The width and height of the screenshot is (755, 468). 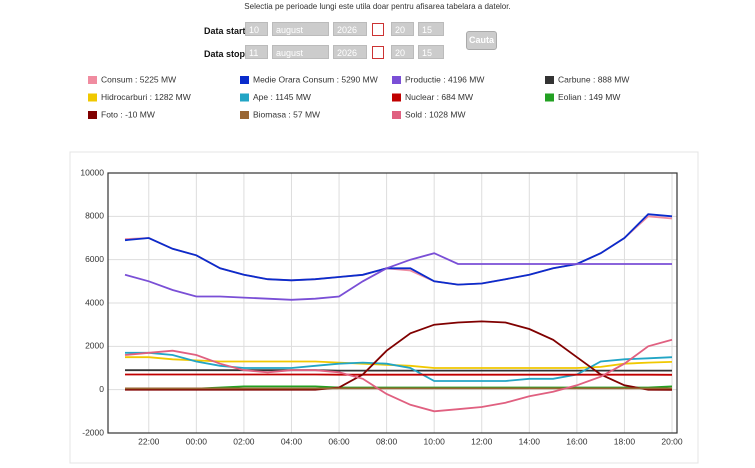 I want to click on x-tick-label: 10:00, so click(x=435, y=441).